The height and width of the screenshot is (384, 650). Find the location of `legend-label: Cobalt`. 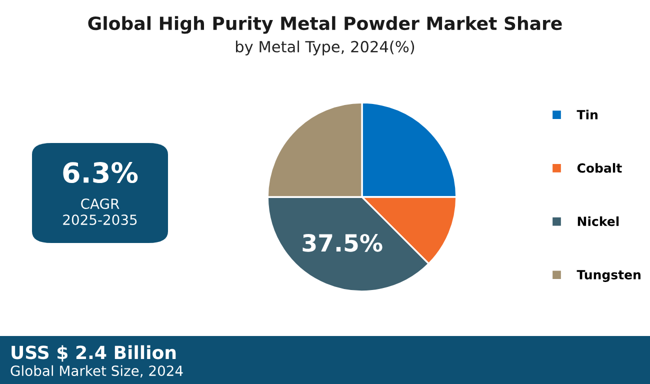

legend-label: Cobalt is located at coordinates (599, 168).